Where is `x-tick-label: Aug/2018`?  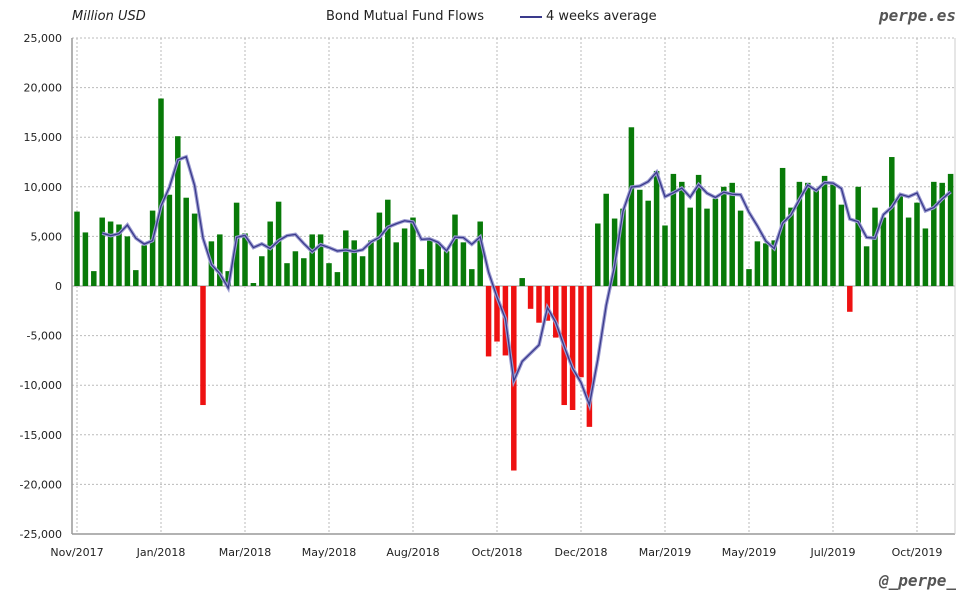 x-tick-label: Aug/2018 is located at coordinates (412, 552).